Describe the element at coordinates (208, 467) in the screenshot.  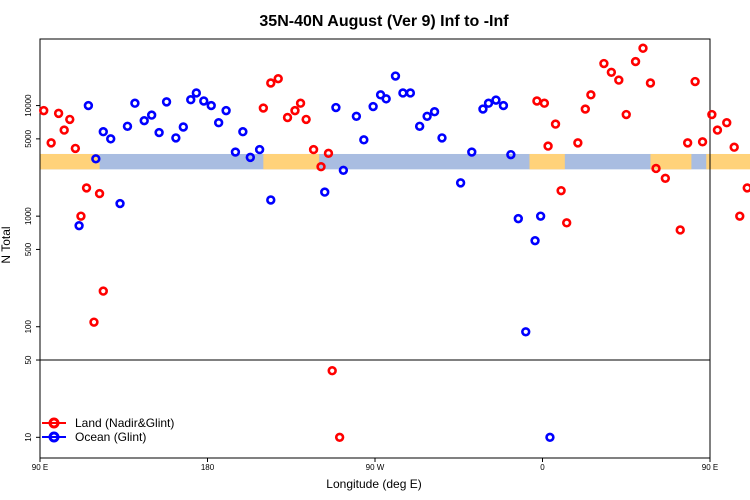
I see `x-tick-label: 180` at that location.